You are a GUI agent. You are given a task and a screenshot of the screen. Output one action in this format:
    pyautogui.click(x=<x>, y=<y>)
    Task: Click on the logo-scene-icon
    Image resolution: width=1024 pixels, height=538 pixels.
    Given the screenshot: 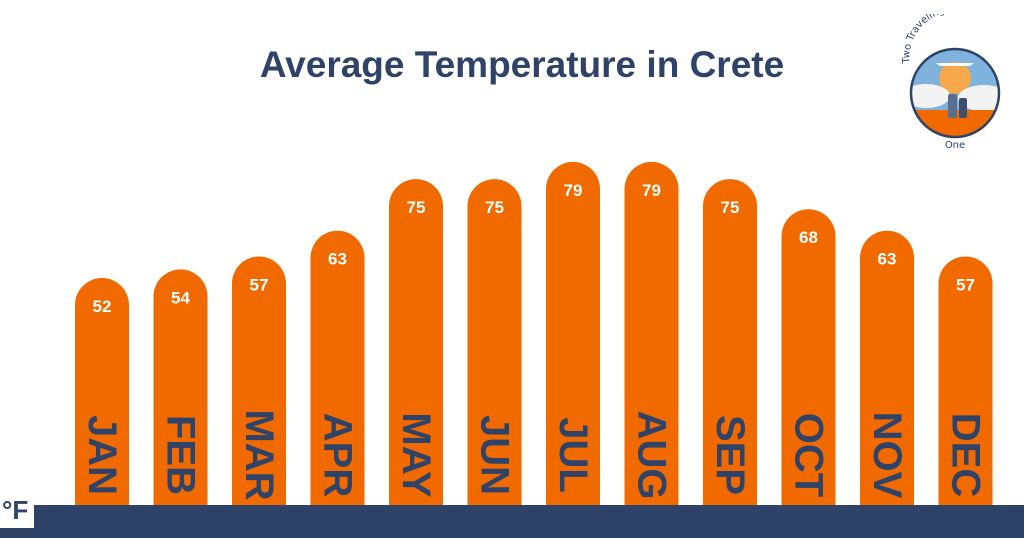 What is the action you would take?
    pyautogui.click(x=955, y=93)
    